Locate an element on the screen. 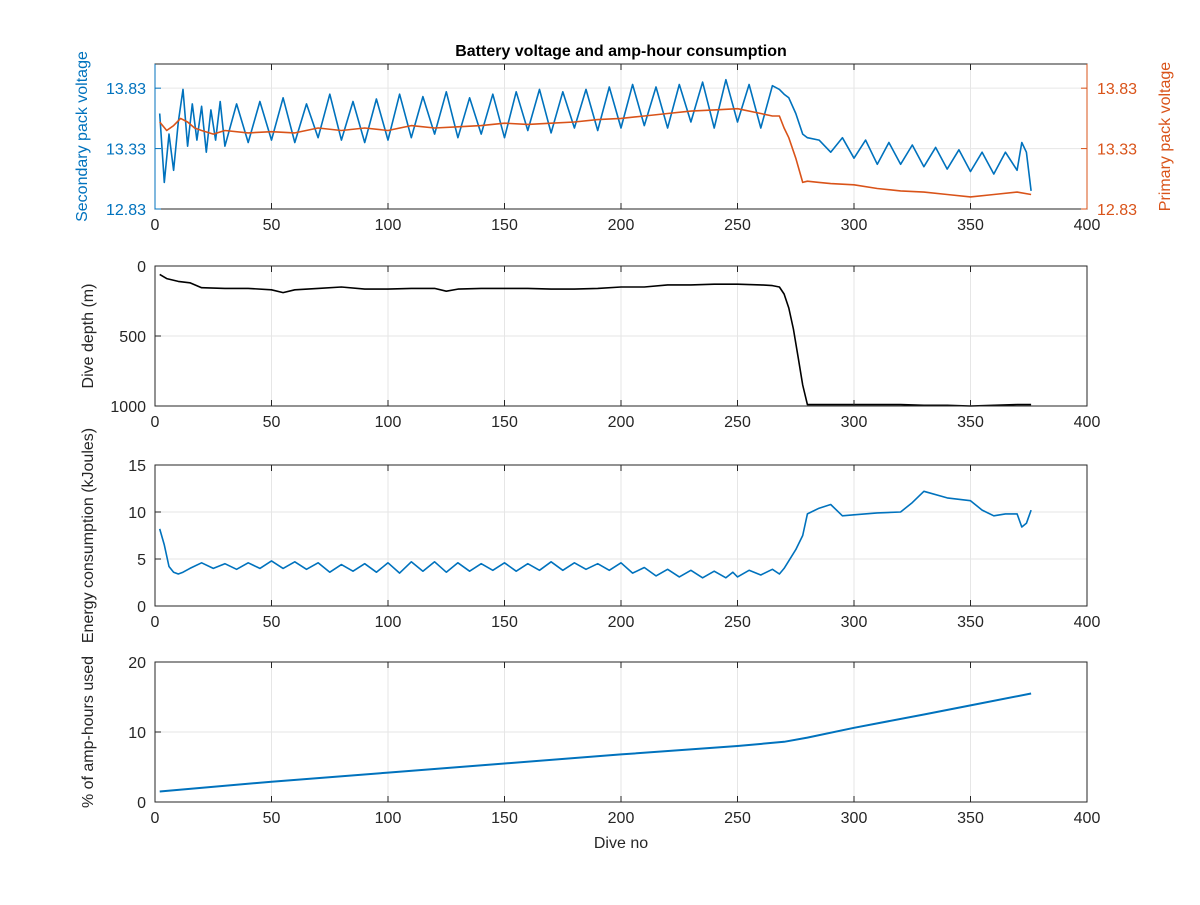 The height and width of the screenshot is (905, 1200). y-axis-label: Secondary pack voltage is located at coordinates (82, 136).